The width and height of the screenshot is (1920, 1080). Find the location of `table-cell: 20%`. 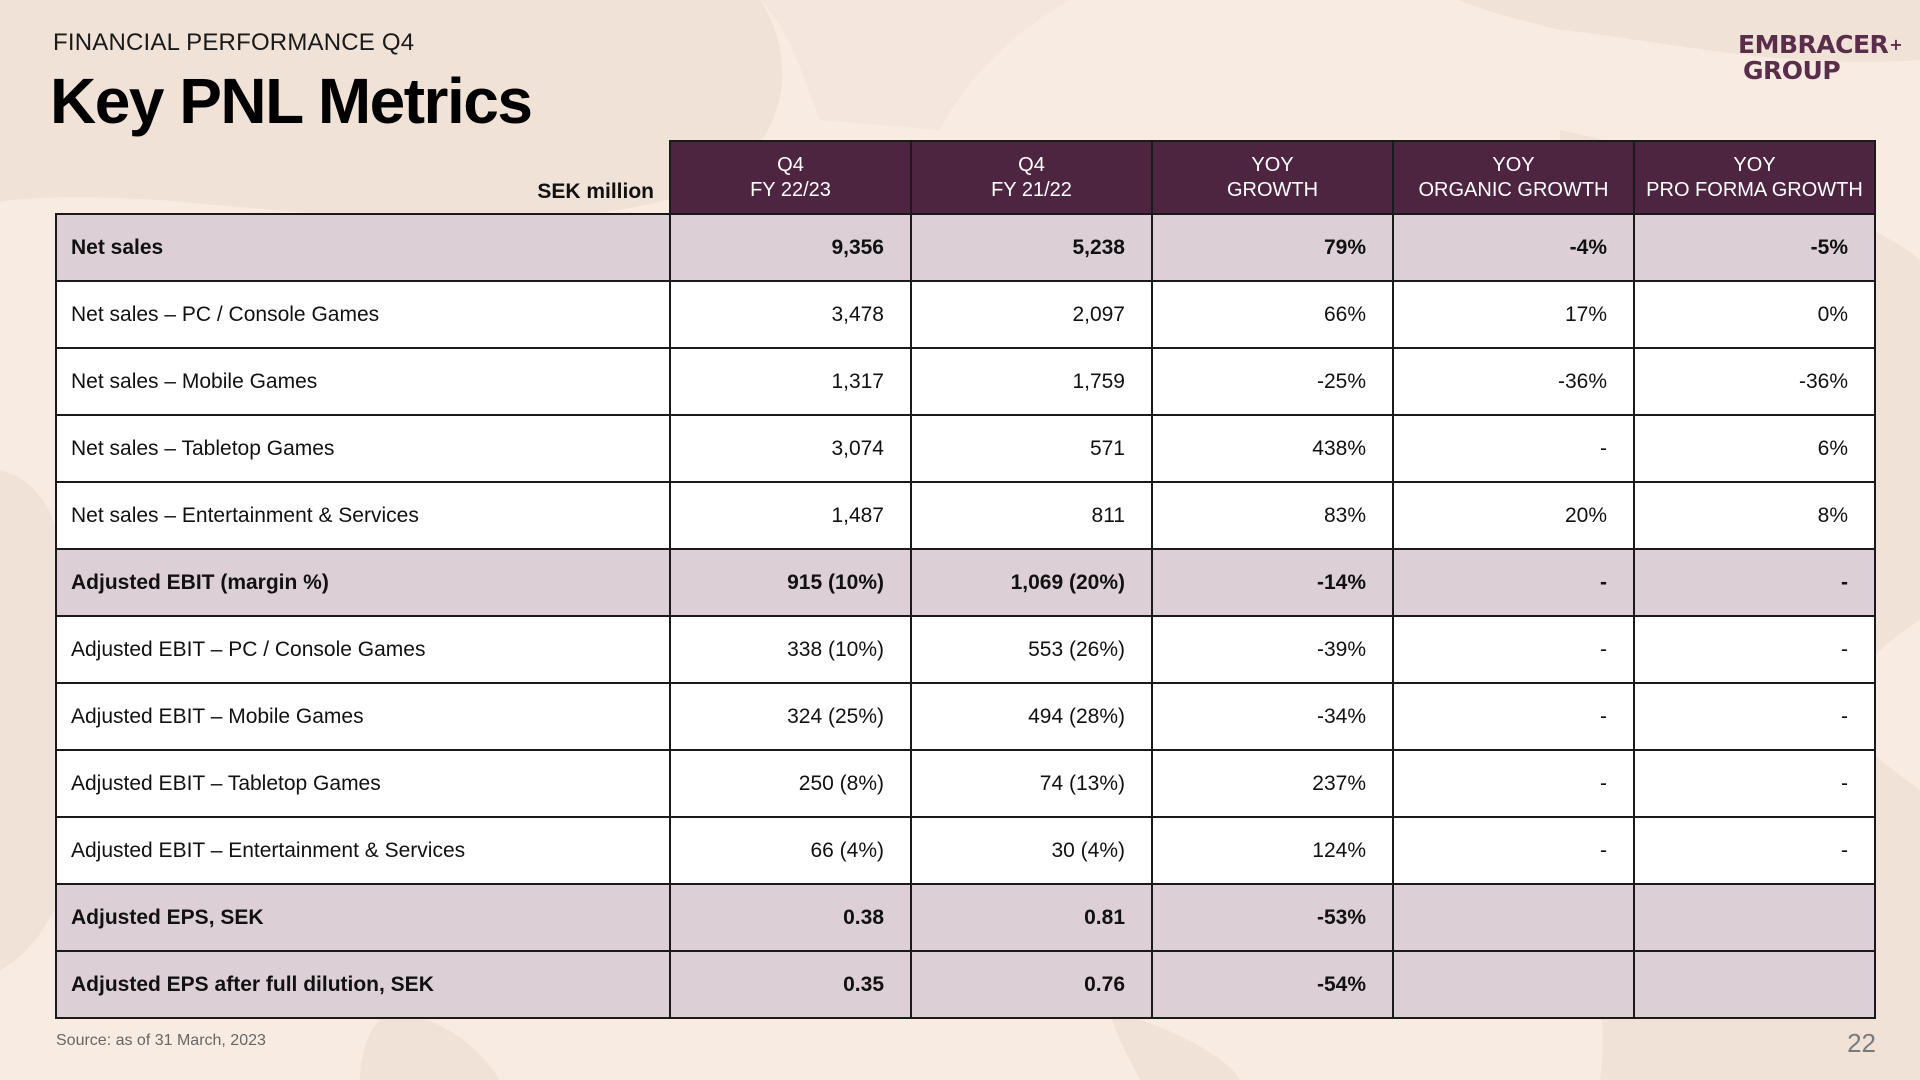

table-cell: 20% is located at coordinates (1513, 515).